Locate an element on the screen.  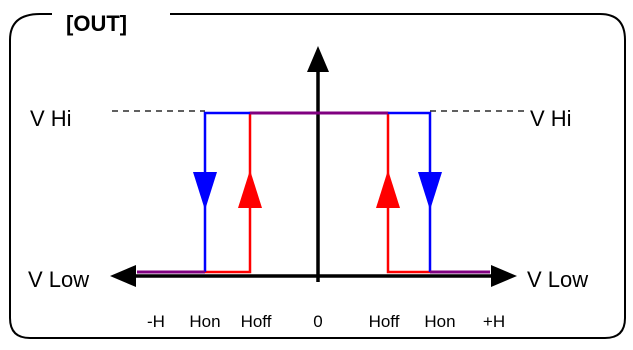
x-tick-label: -H is located at coordinates (156, 321).